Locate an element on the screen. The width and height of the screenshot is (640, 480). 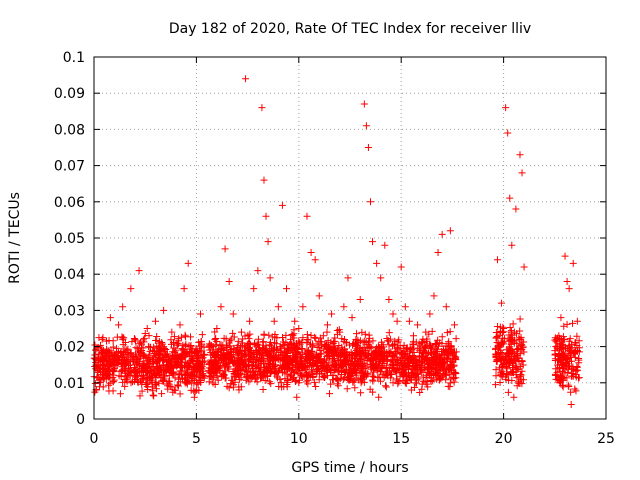
y-tick-label: 0.03 is located at coordinates (69, 311).